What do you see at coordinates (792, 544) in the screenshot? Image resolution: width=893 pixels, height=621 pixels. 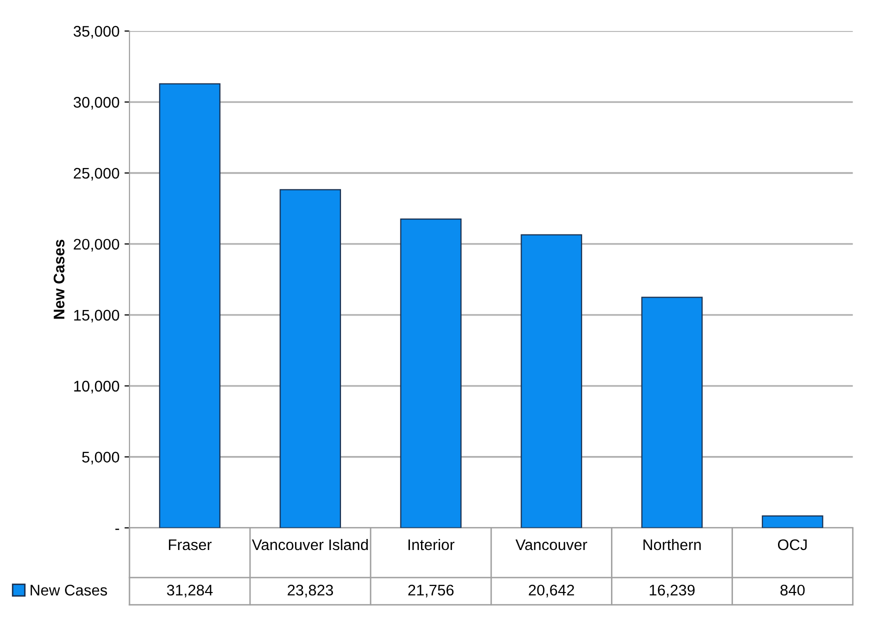 I see `x-tick-label: OCJ` at bounding box center [792, 544].